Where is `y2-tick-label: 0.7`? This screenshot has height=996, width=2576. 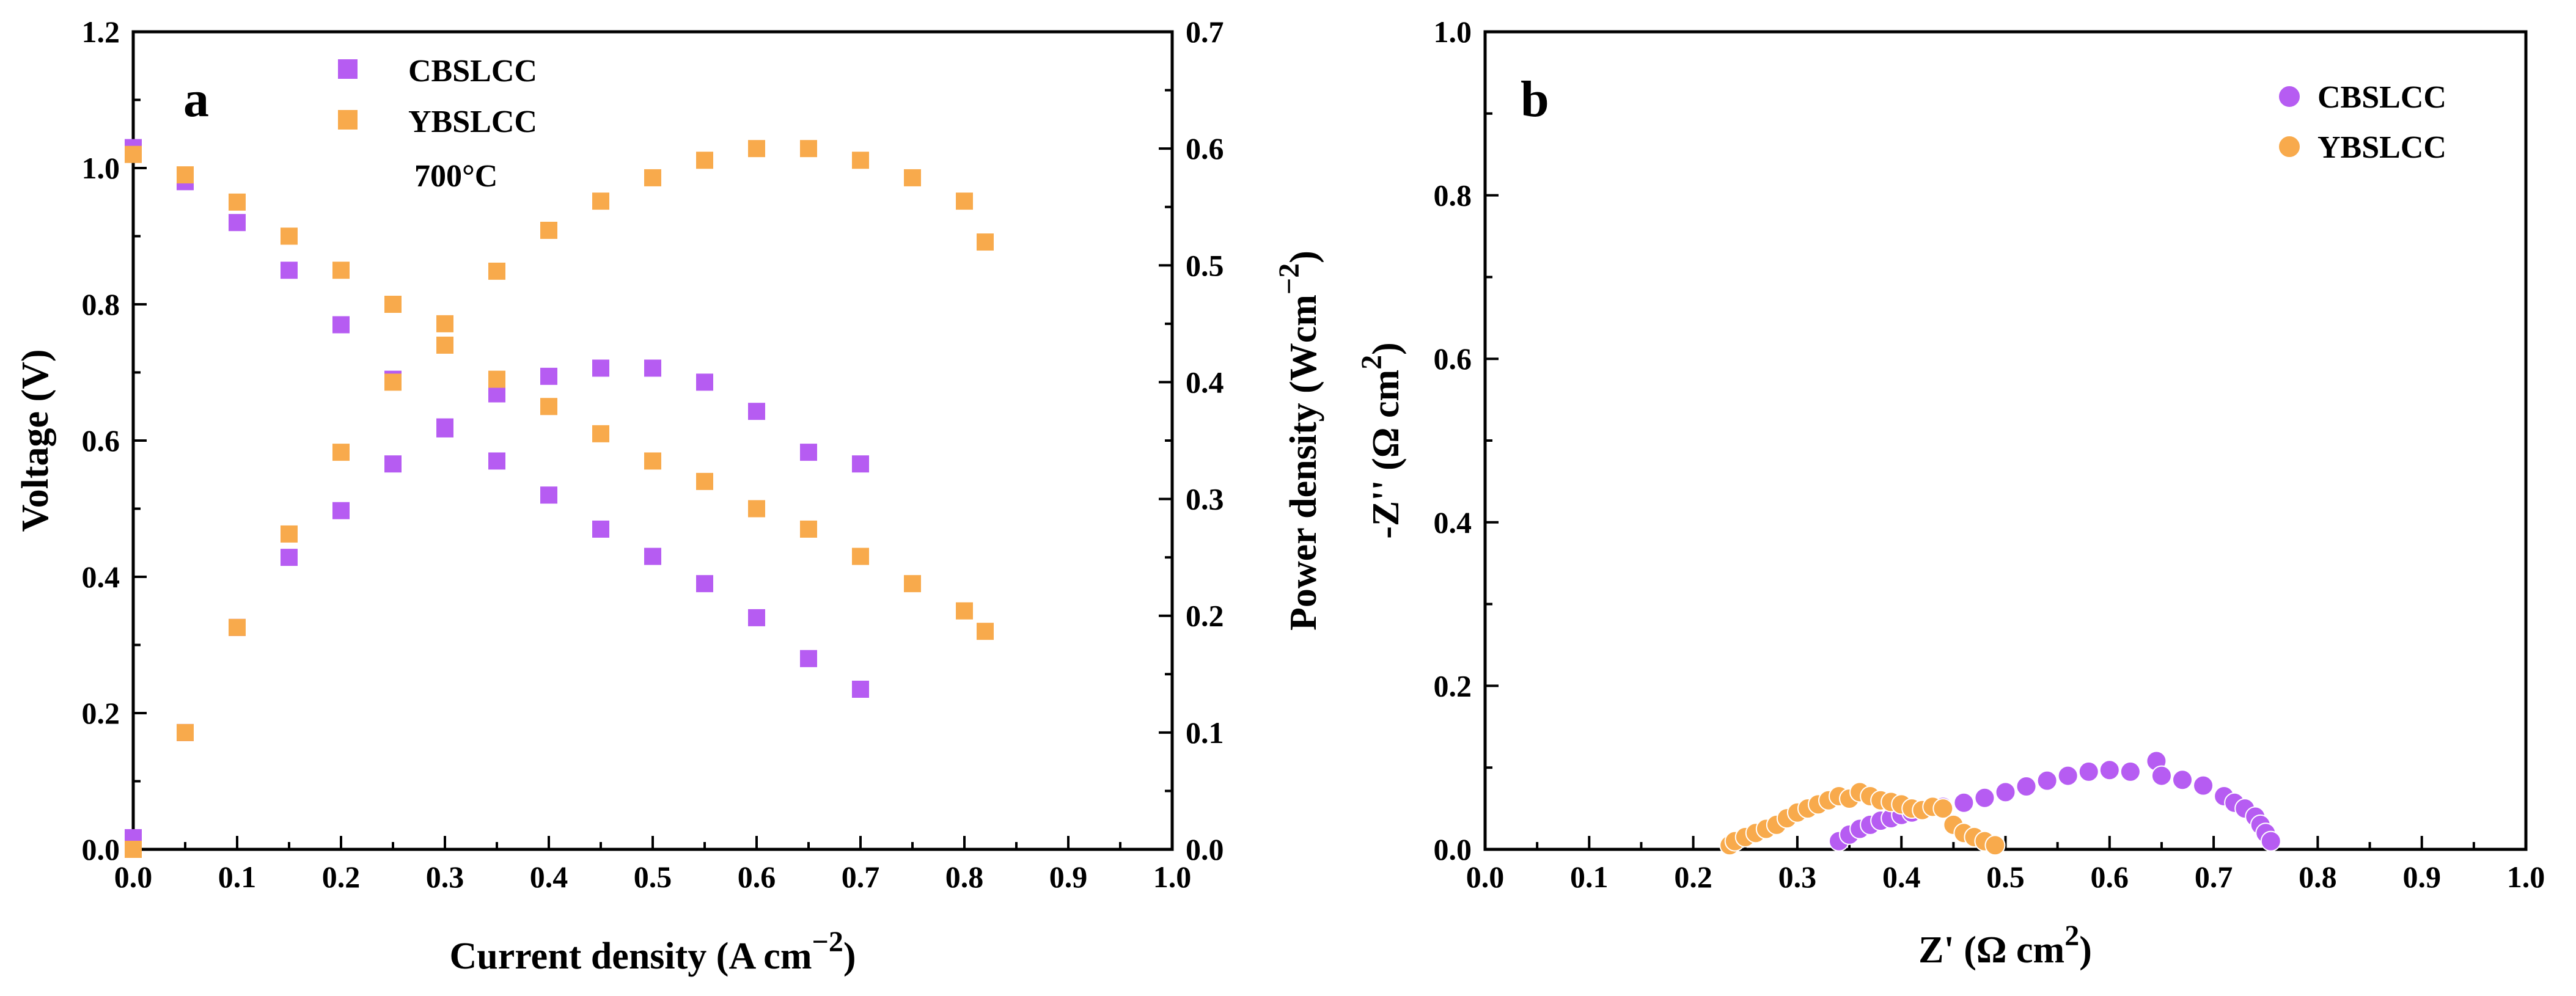 y2-tick-label: 0.7 is located at coordinates (1205, 32).